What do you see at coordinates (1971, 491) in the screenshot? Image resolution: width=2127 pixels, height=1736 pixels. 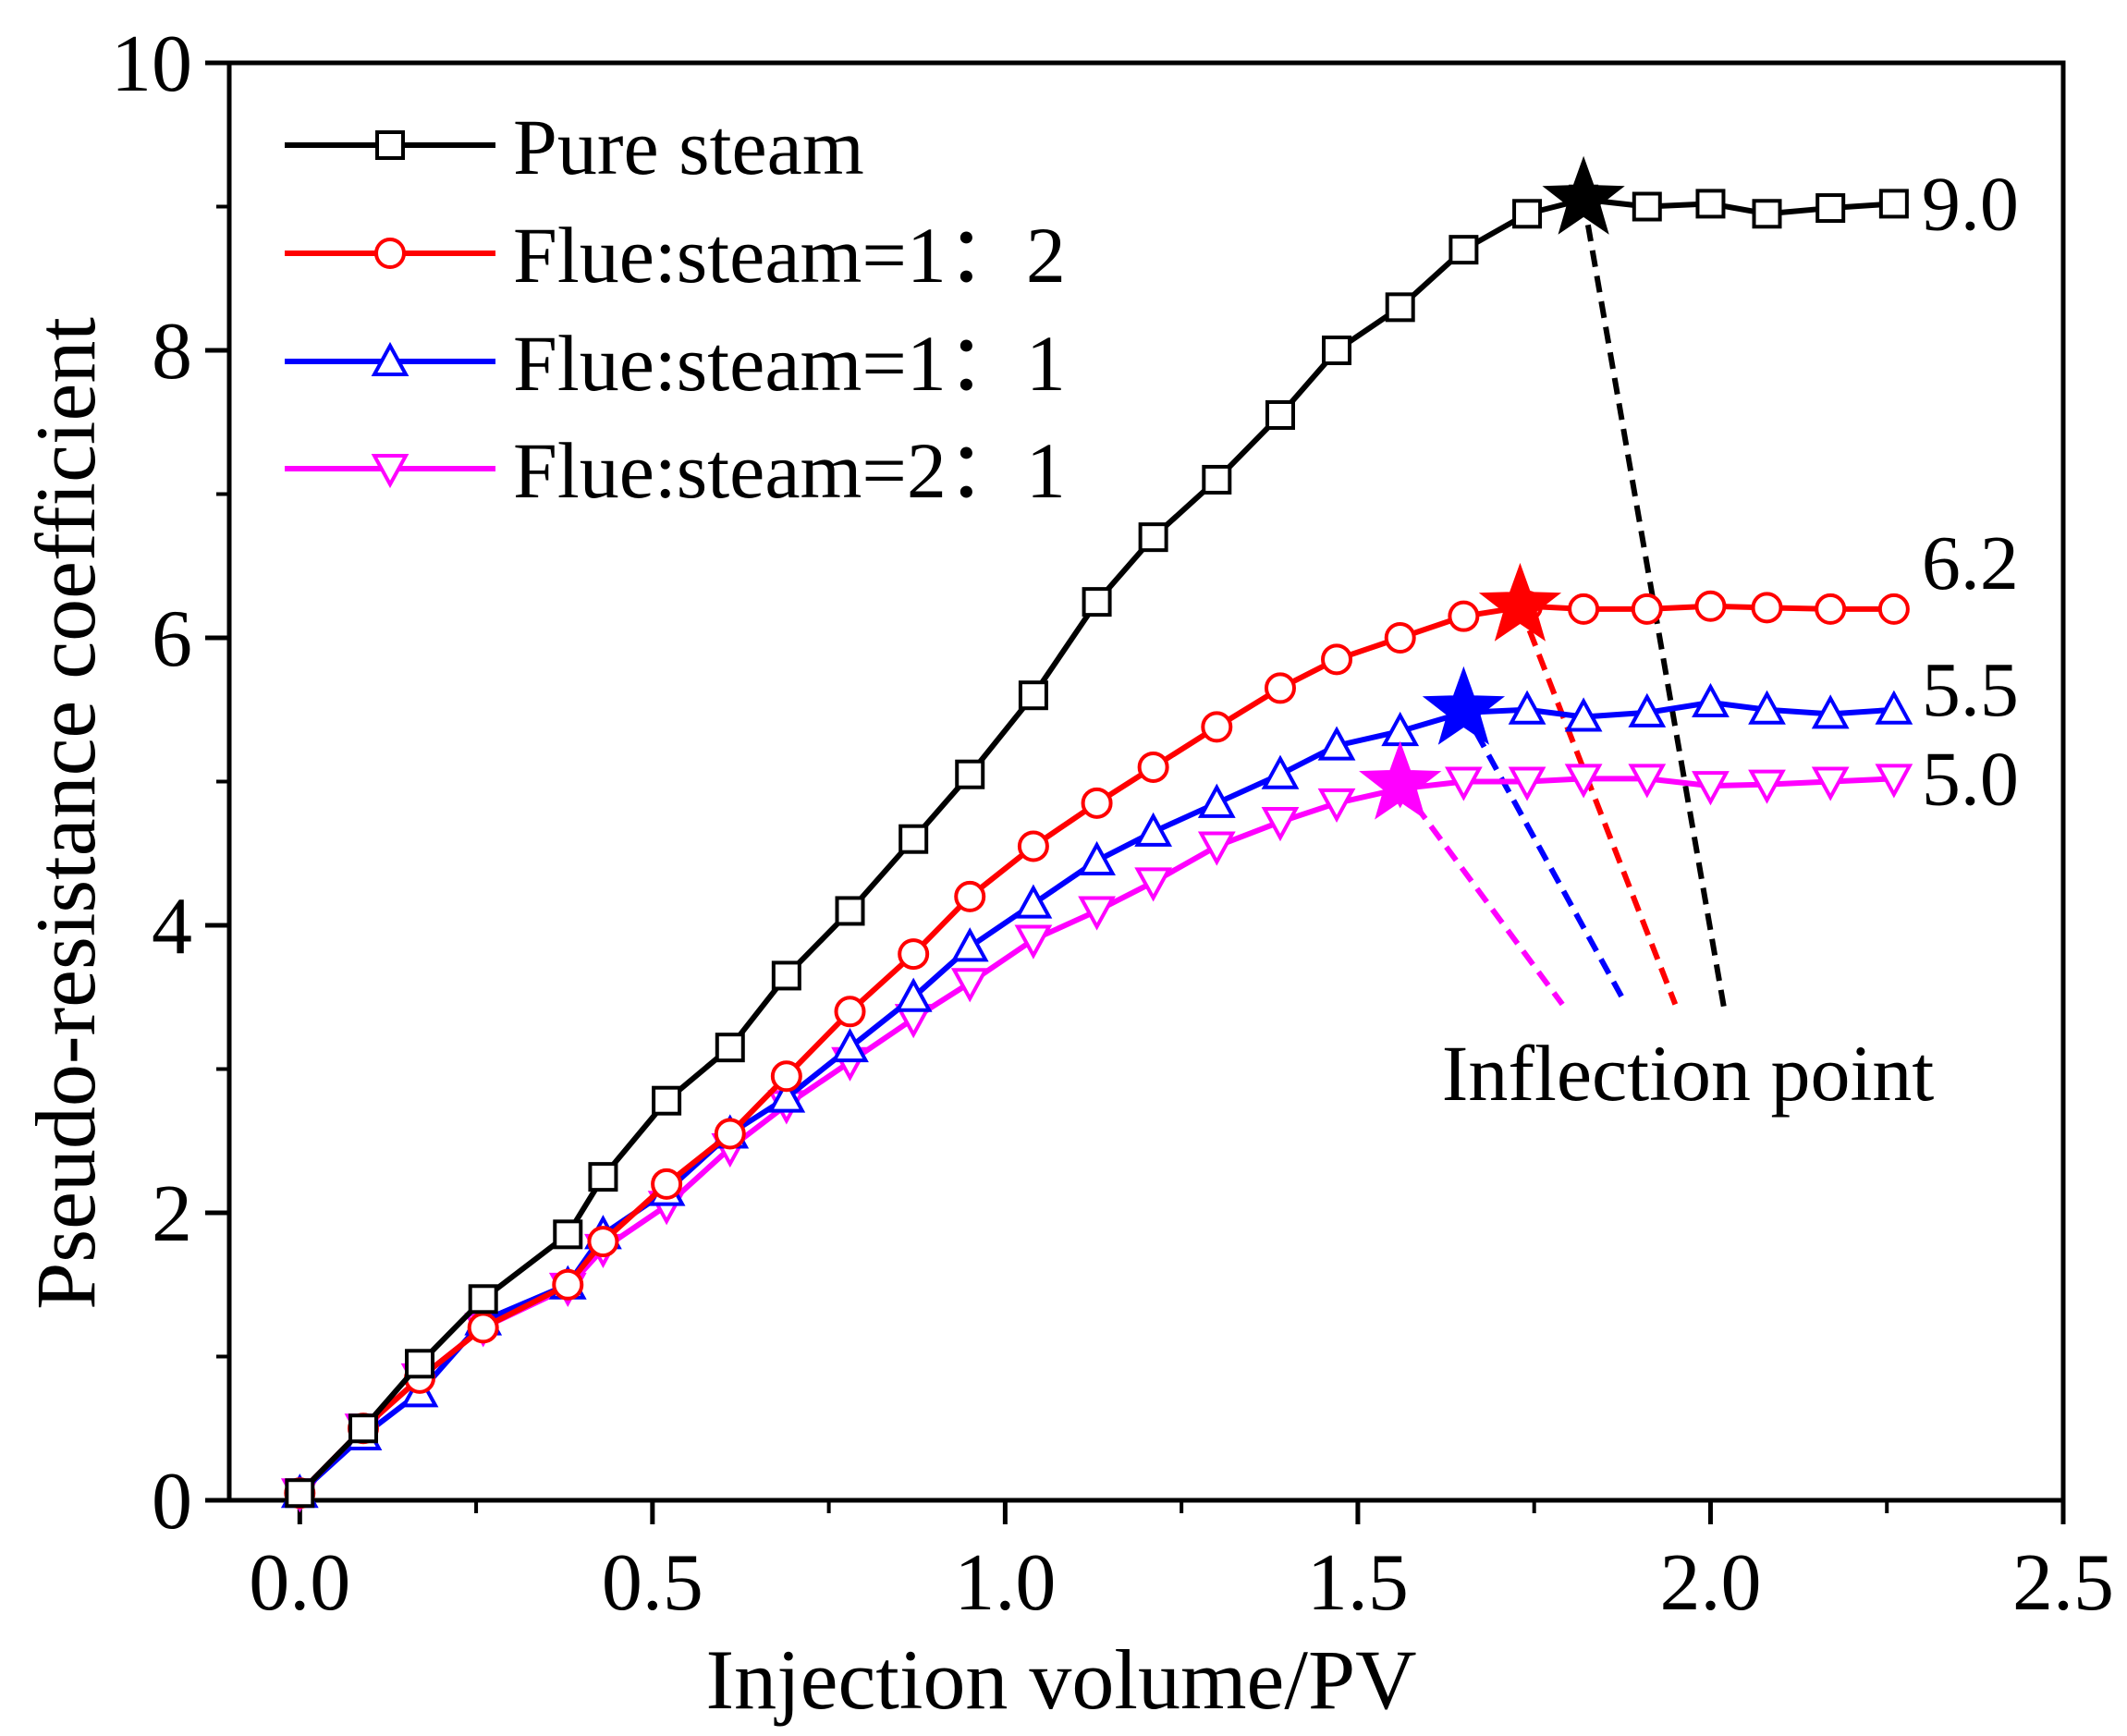 I see `end-labels: 9.0 6.2 5.5 5.0` at bounding box center [1971, 491].